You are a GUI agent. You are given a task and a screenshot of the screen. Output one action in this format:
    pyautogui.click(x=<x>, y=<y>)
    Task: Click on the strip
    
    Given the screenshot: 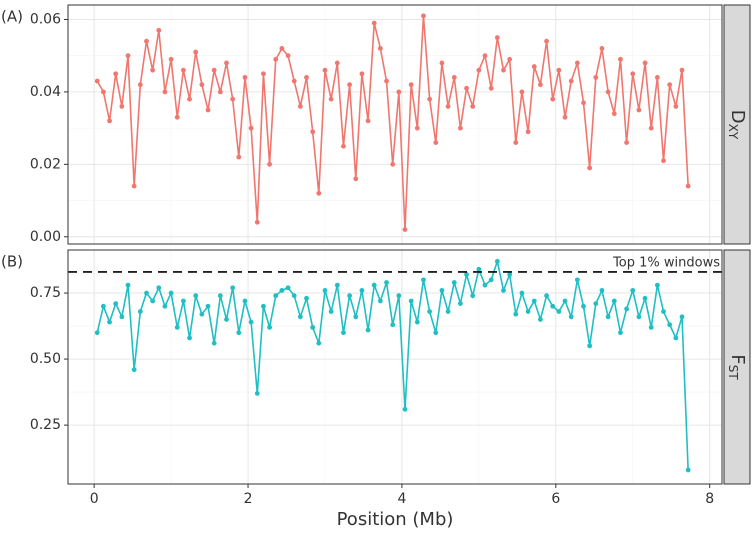 What is the action you would take?
    pyautogui.click(x=737, y=124)
    